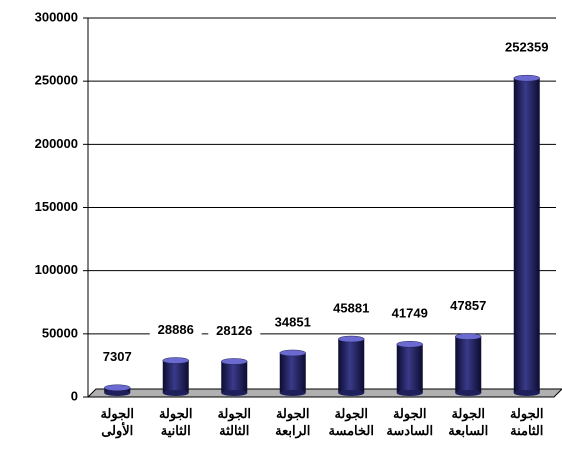 This screenshot has height=451, width=562. Describe the element at coordinates (56, 80) in the screenshot. I see `y-tick-label: 250000` at that location.